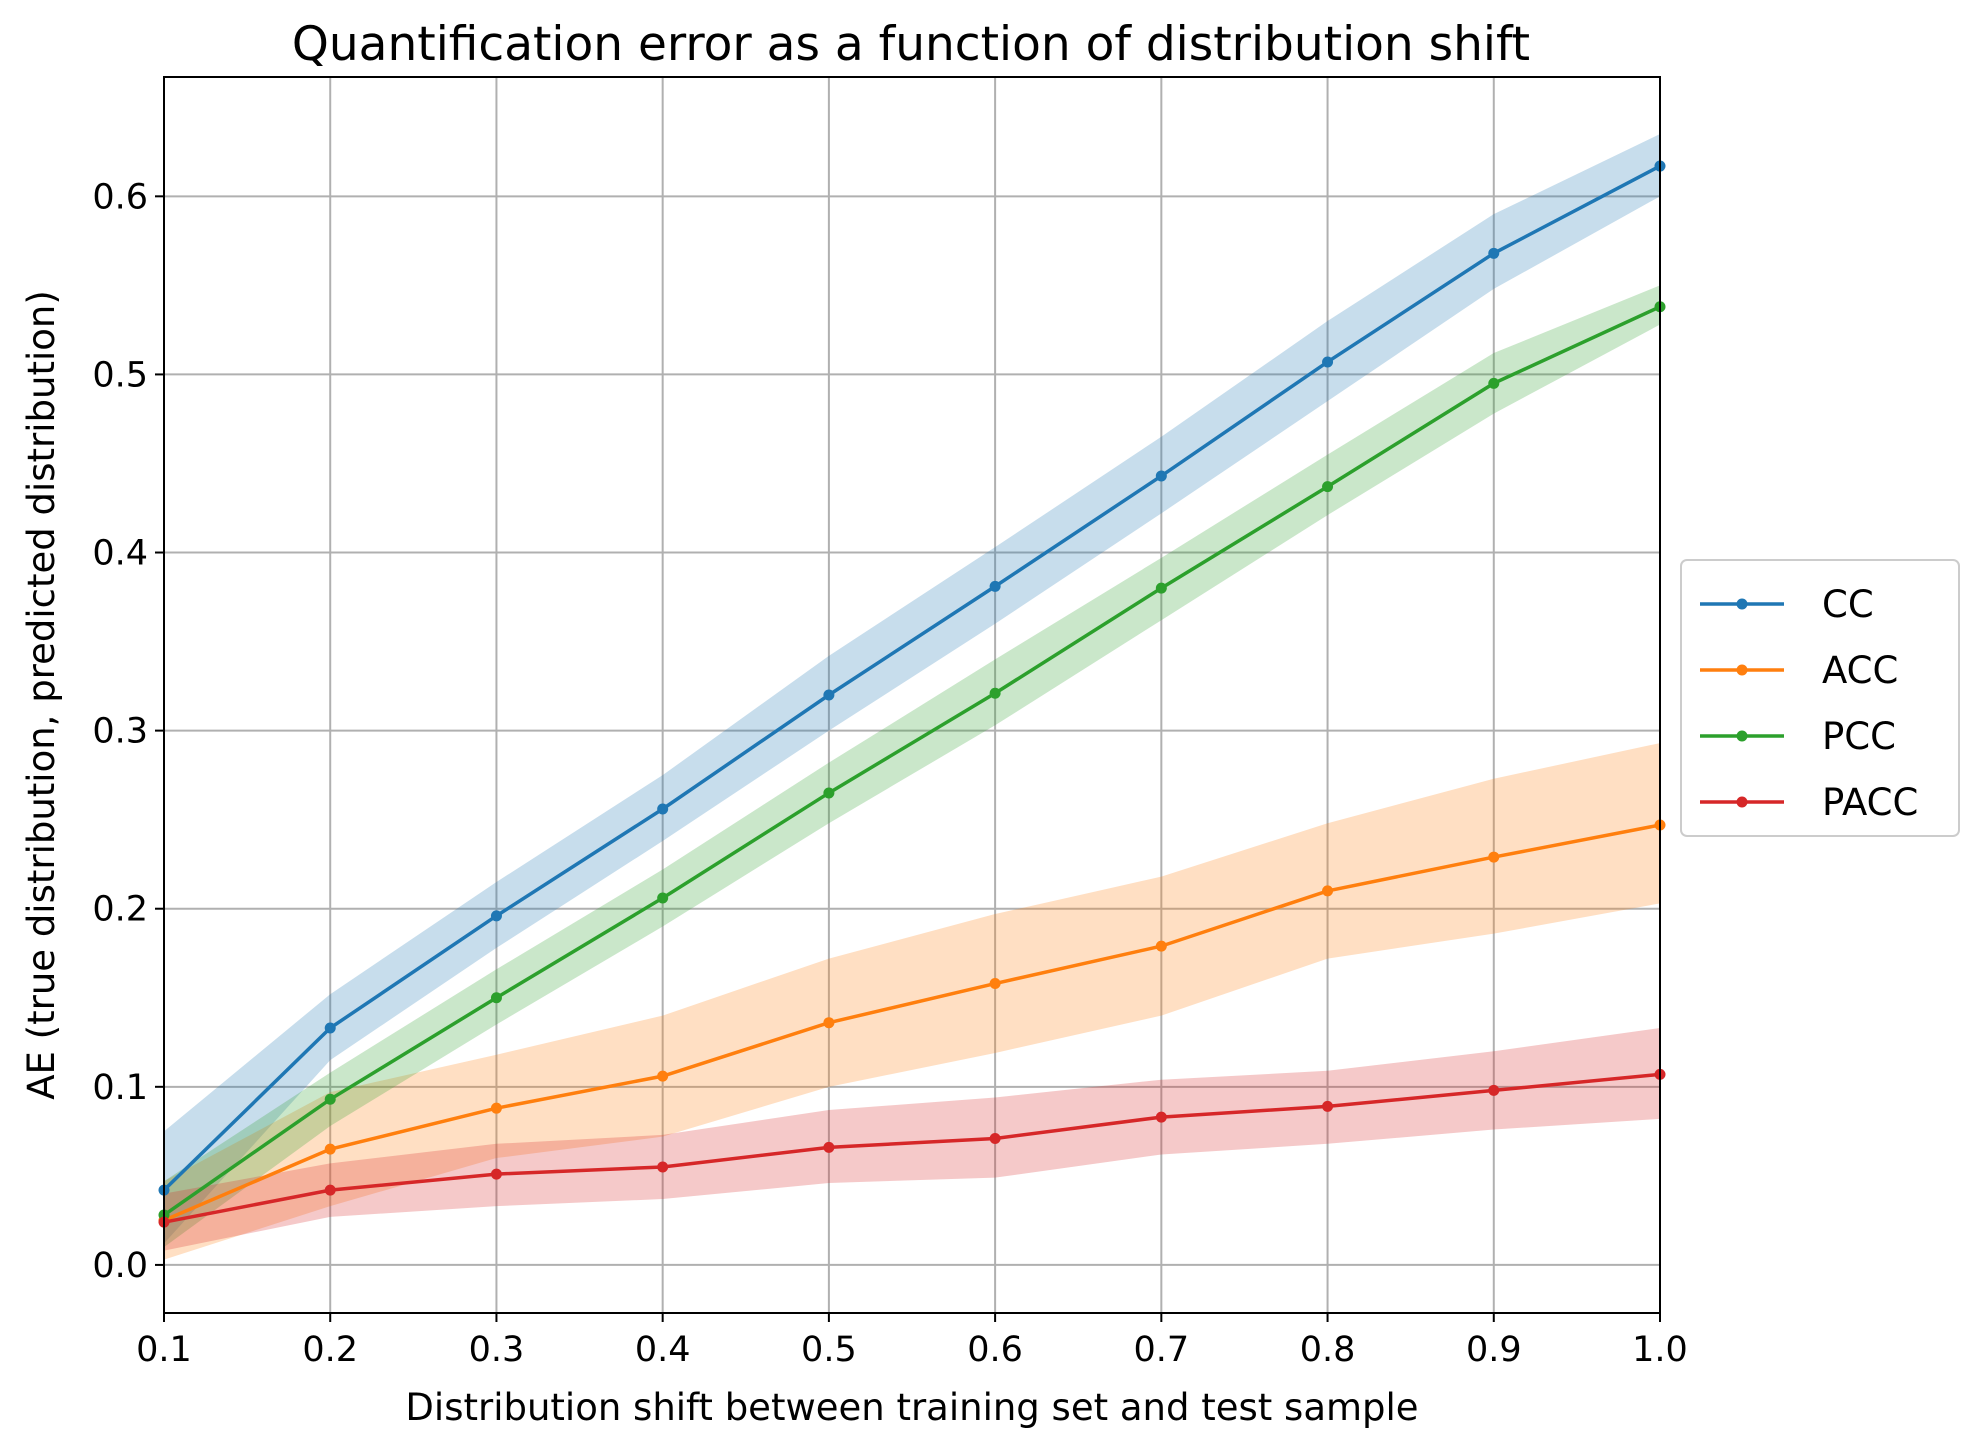 The image size is (1969, 1450). I want to click on line-pacc, so click(912, 1148).